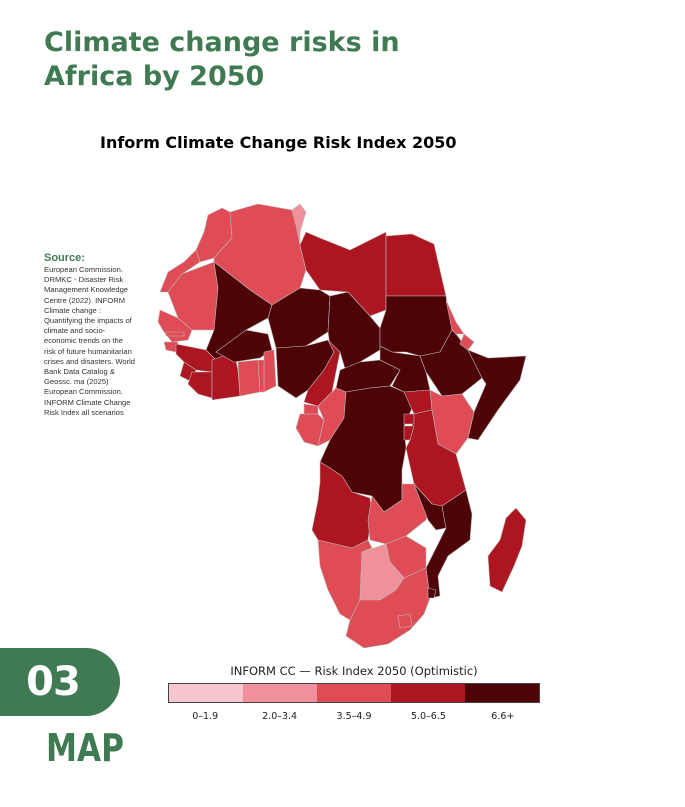  I want to click on legend-labels: 0–1.9 2.0–3.4 3.5–4.9 5.0–6.5 6.6+, so click(354, 716).